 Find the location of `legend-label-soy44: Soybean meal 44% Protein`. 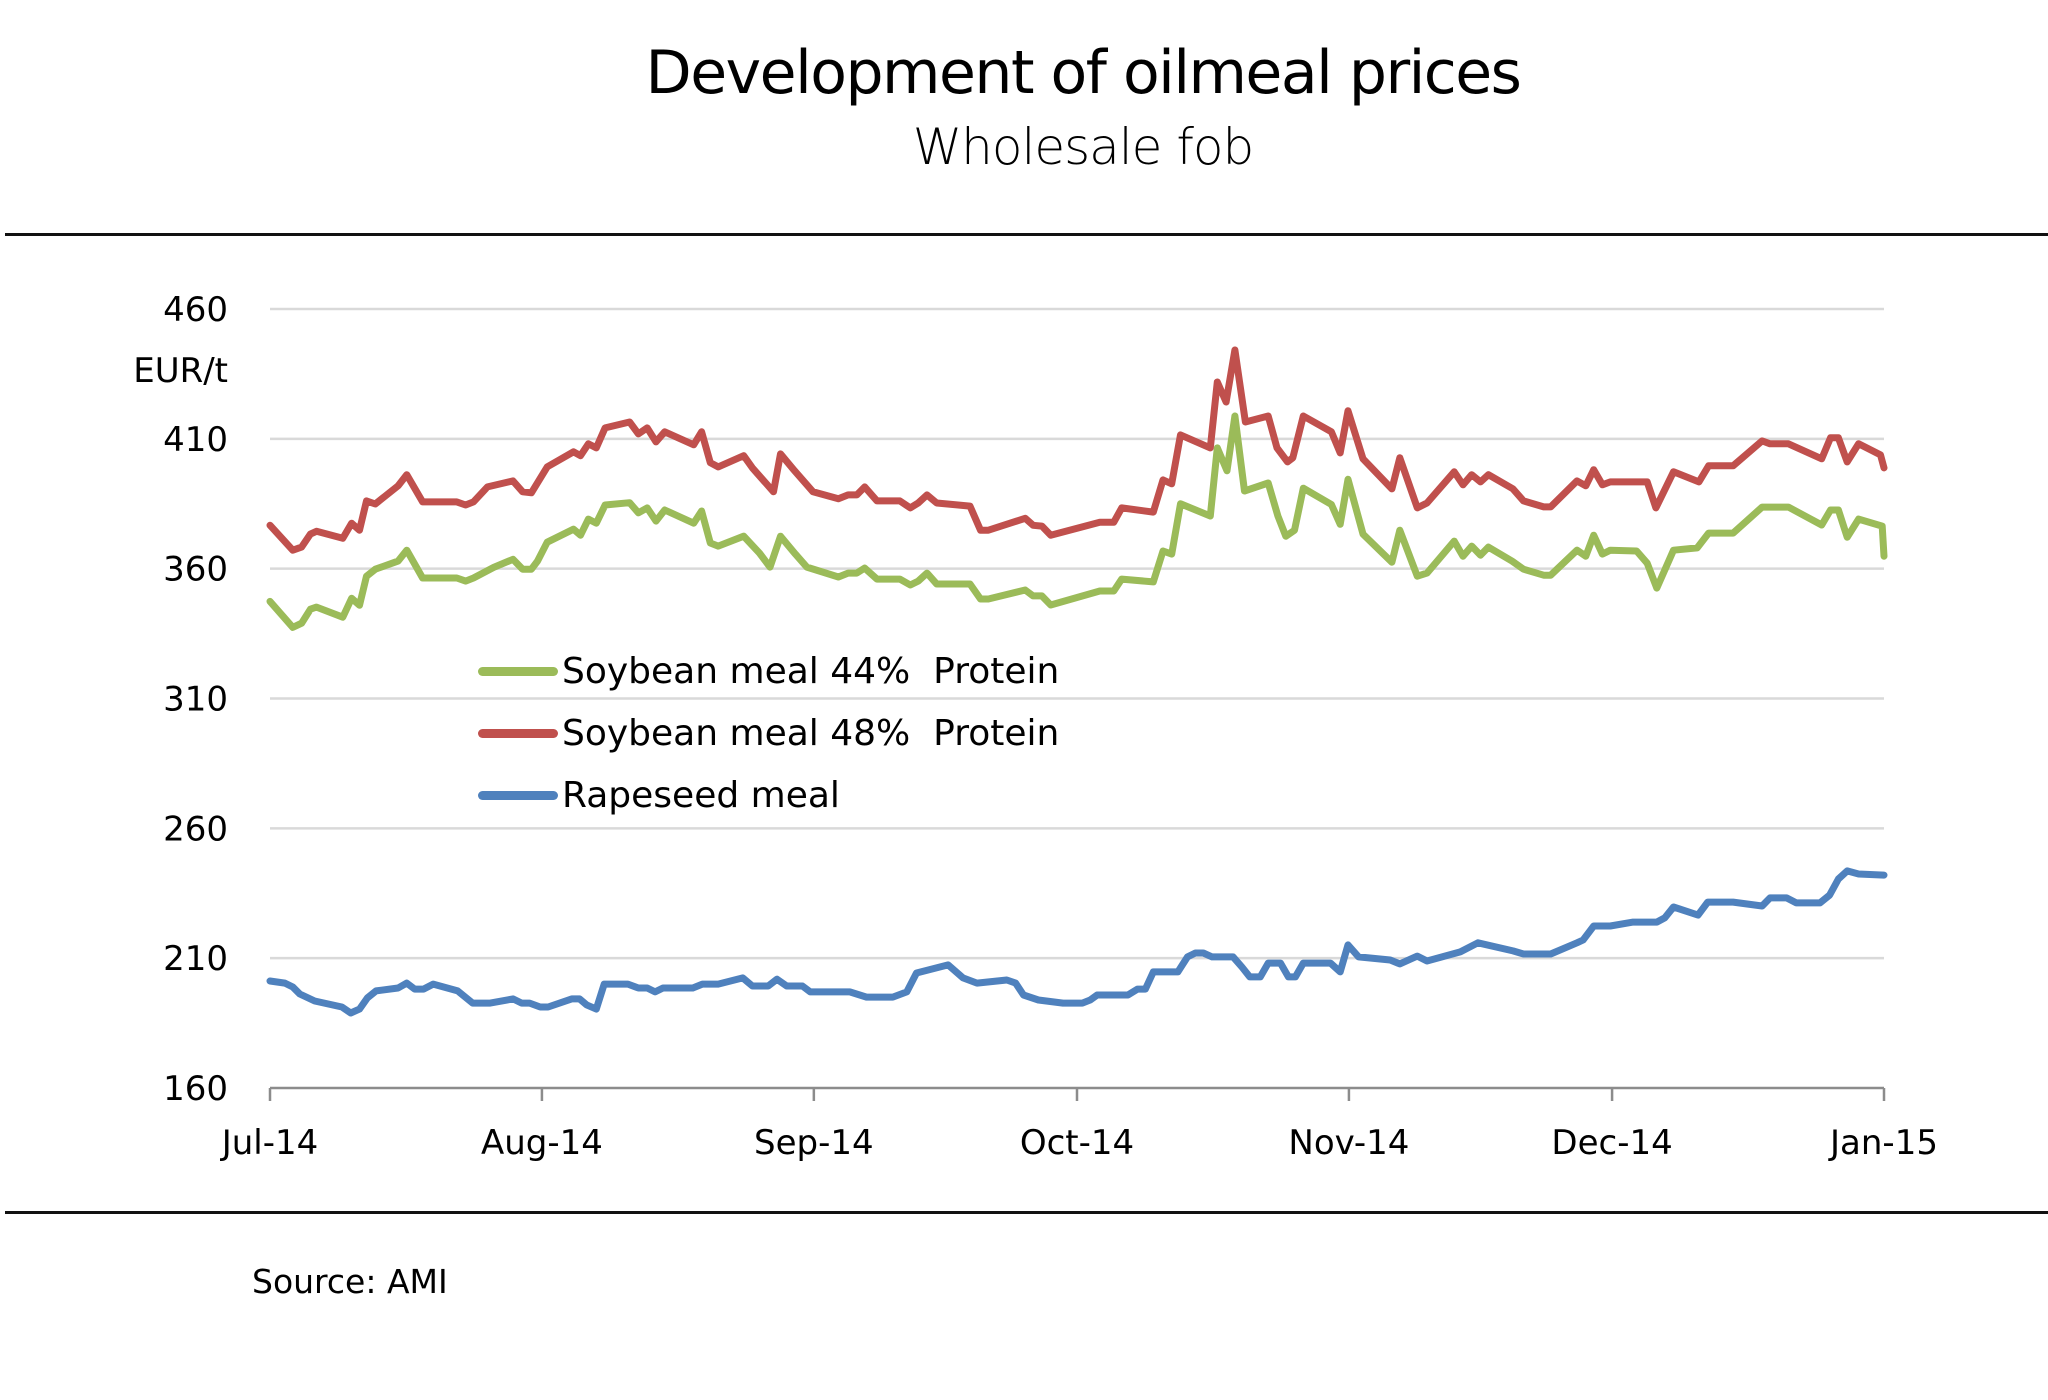

legend-label-soy44: Soybean meal 44% Protein is located at coordinates (811, 671).